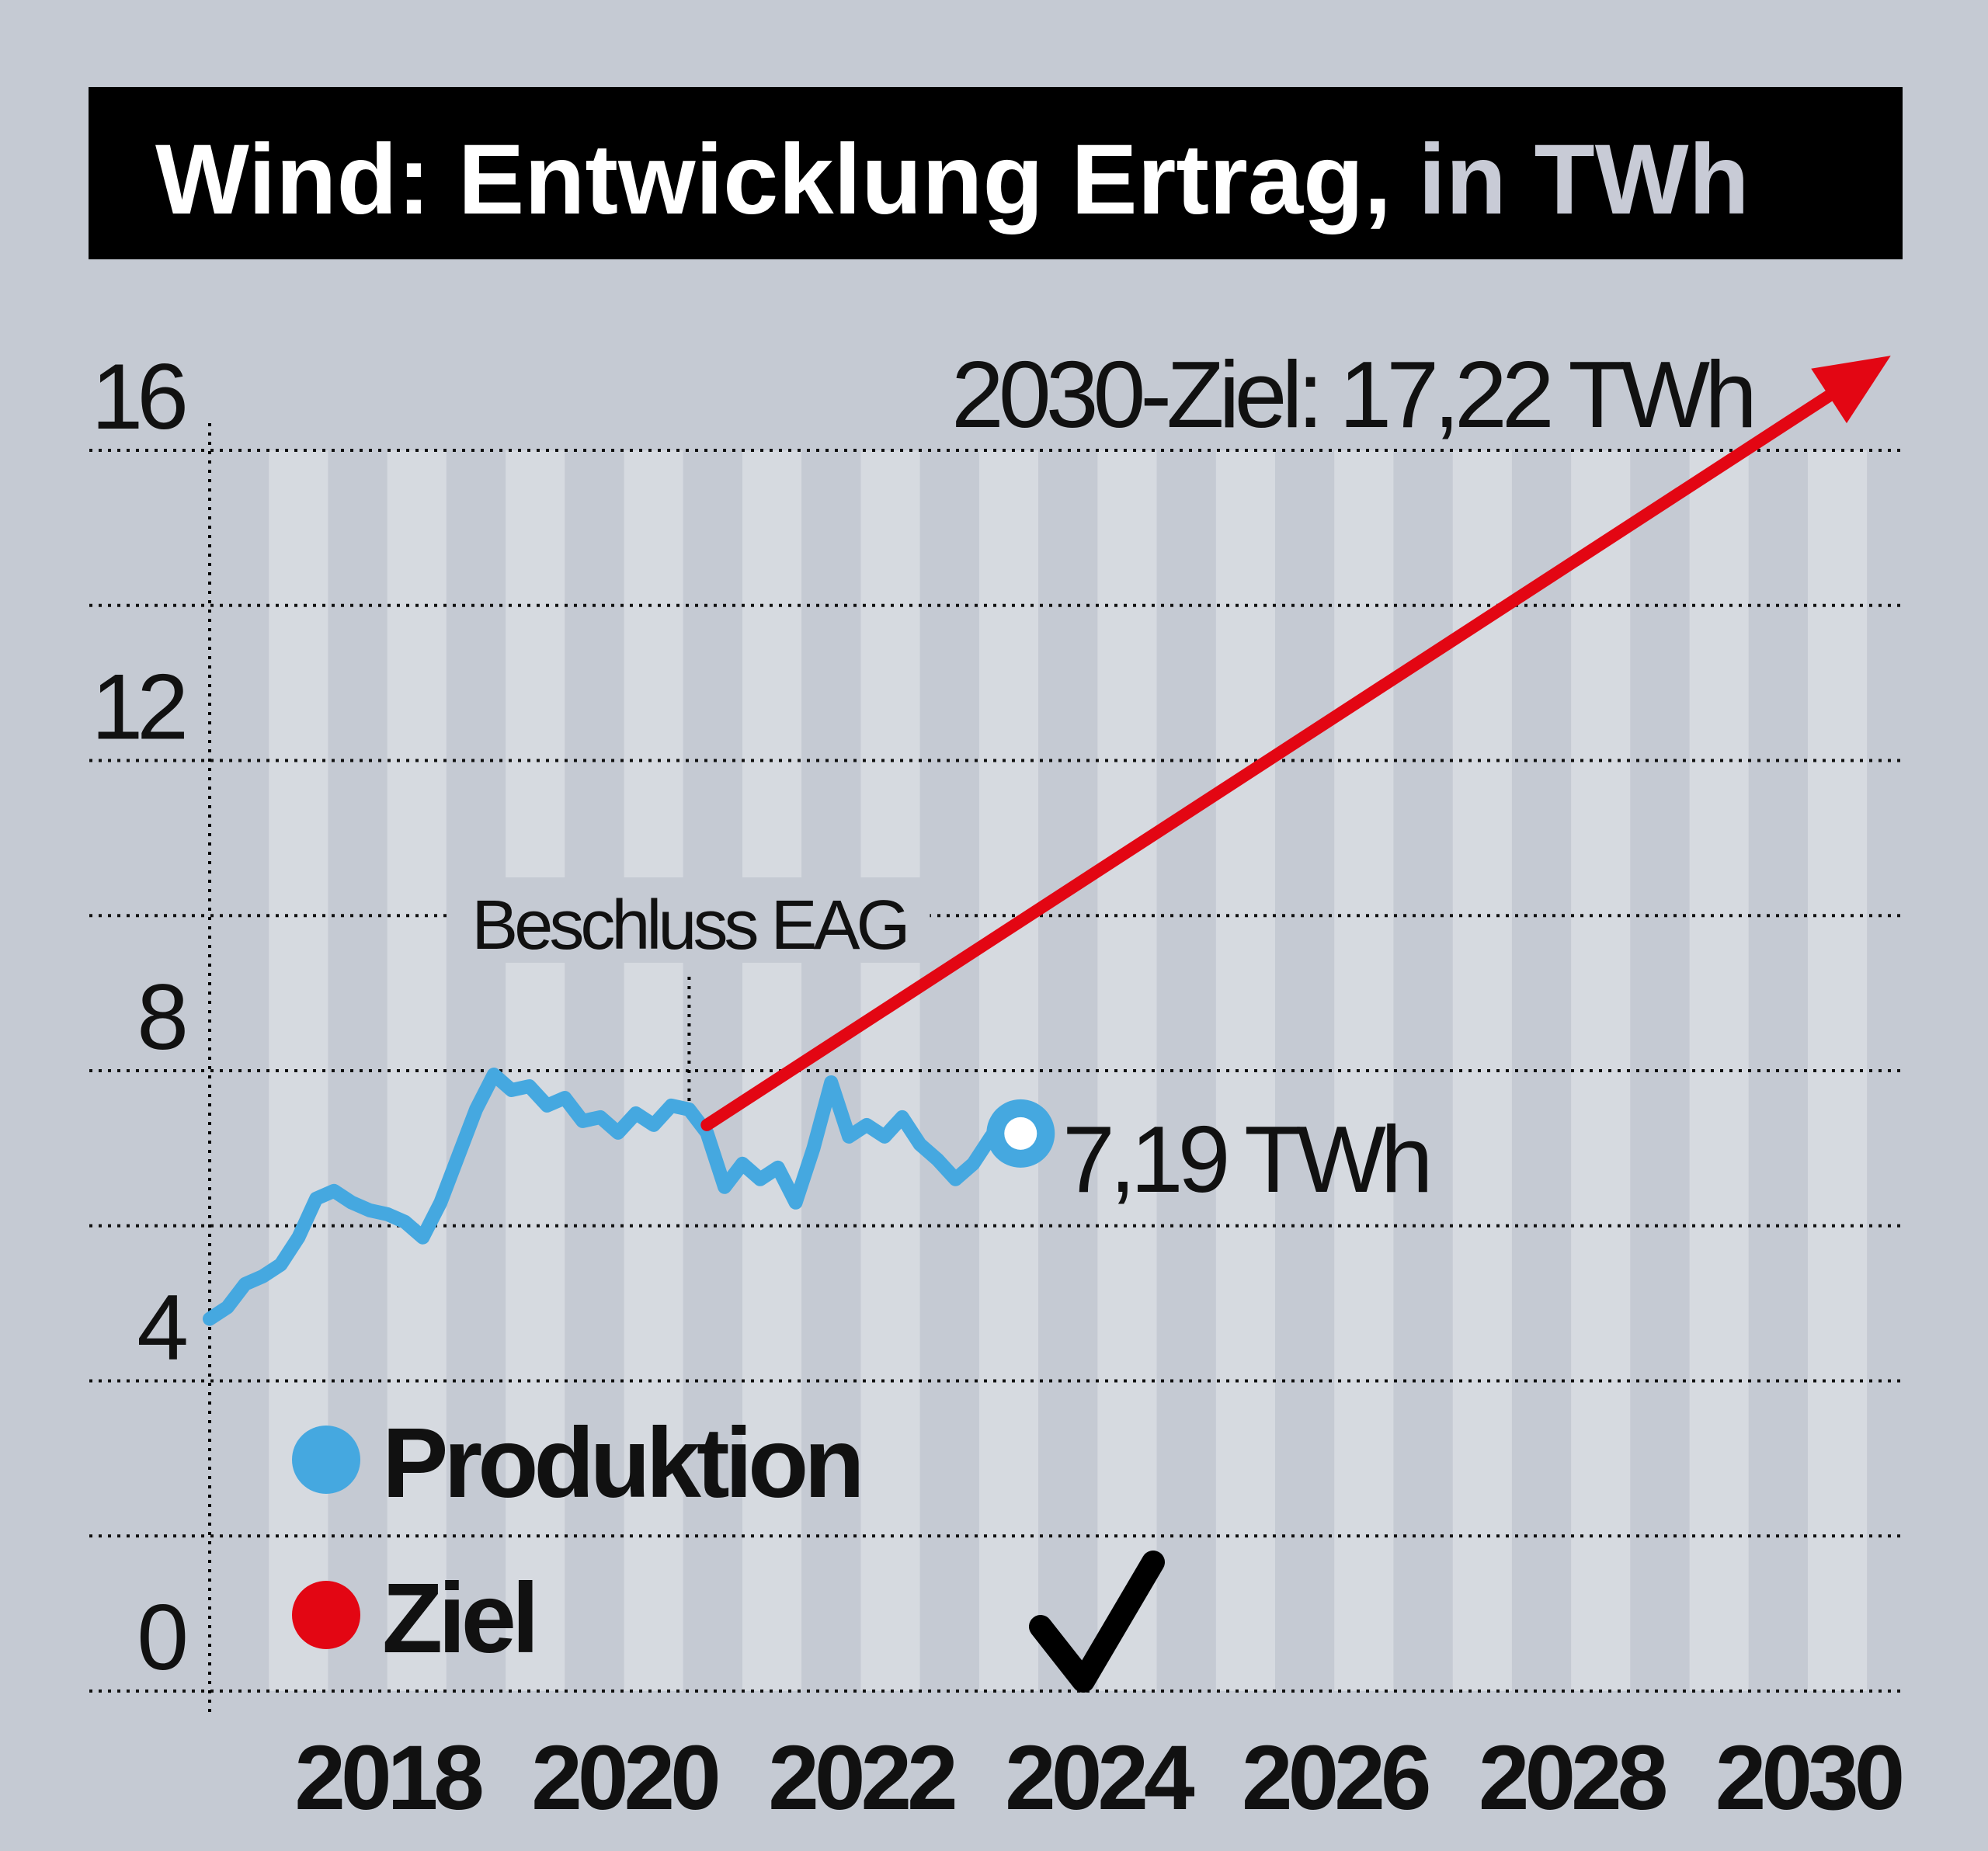 This screenshot has height=1851, width=1988. Describe the element at coordinates (458, 1618) in the screenshot. I see `legend-label-ziel: Ziel` at that location.